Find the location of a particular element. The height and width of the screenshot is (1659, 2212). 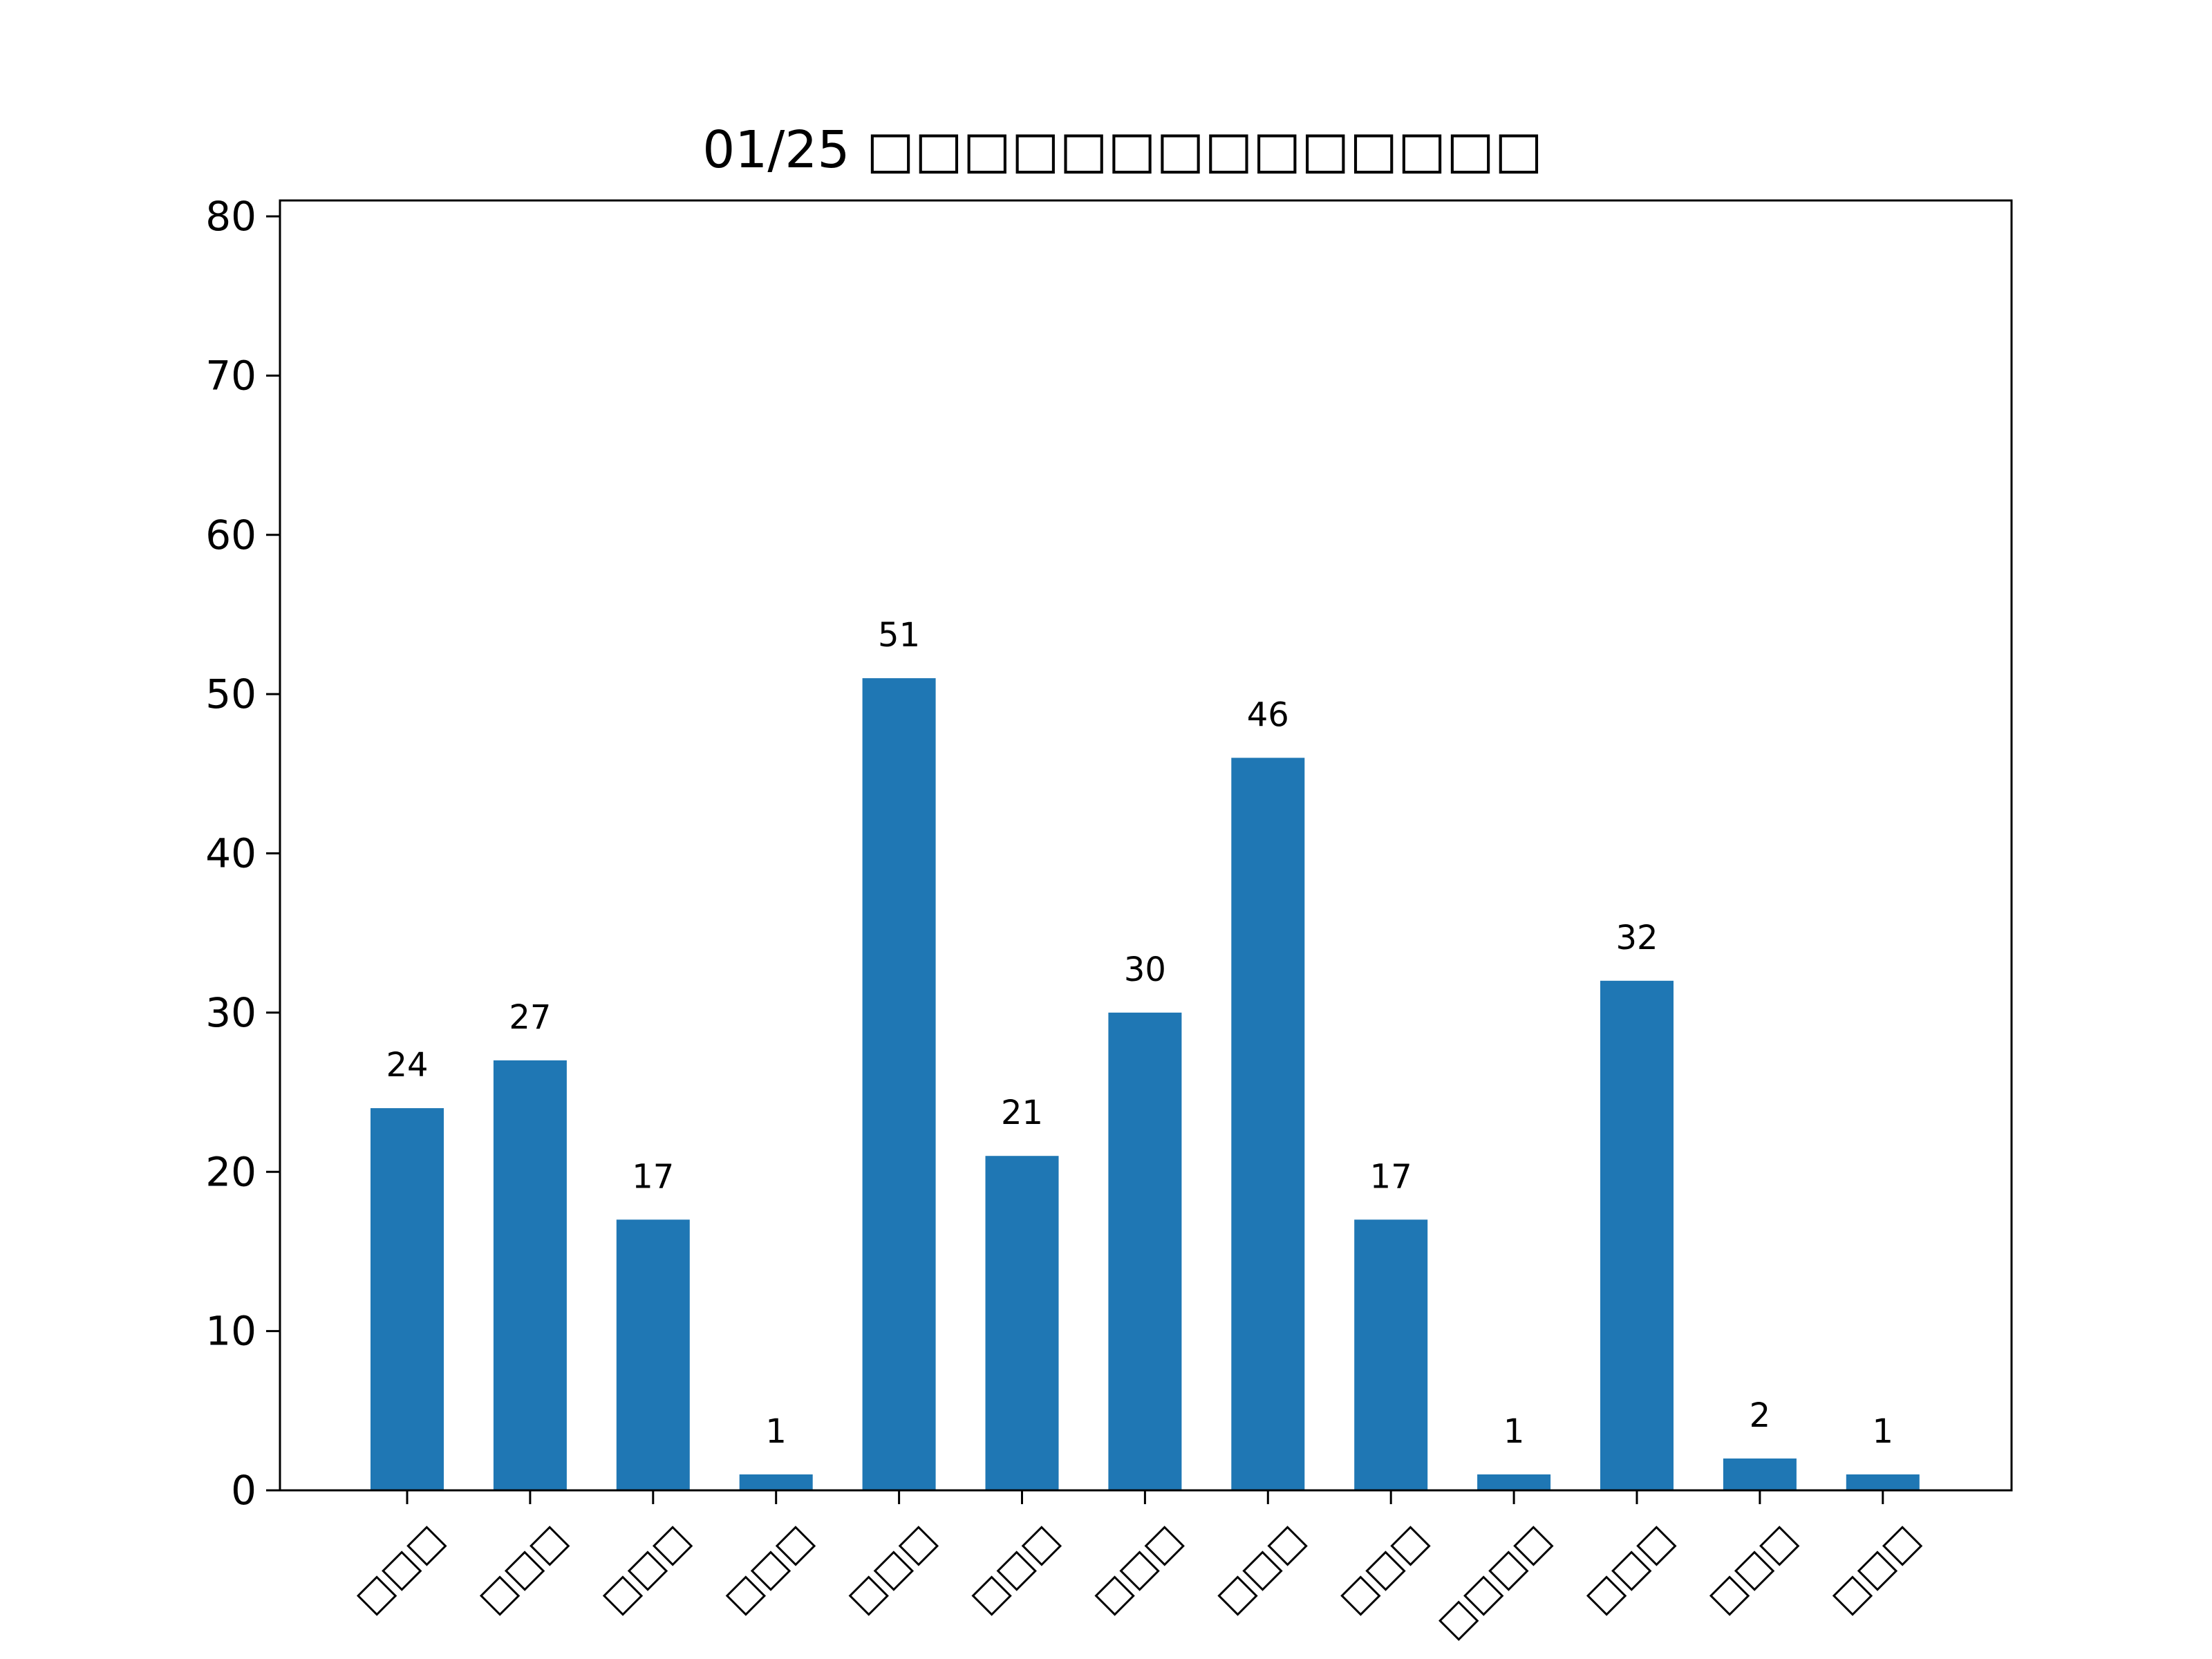

x-tick-label-6: □□□ is located at coordinates (1138, 1569).